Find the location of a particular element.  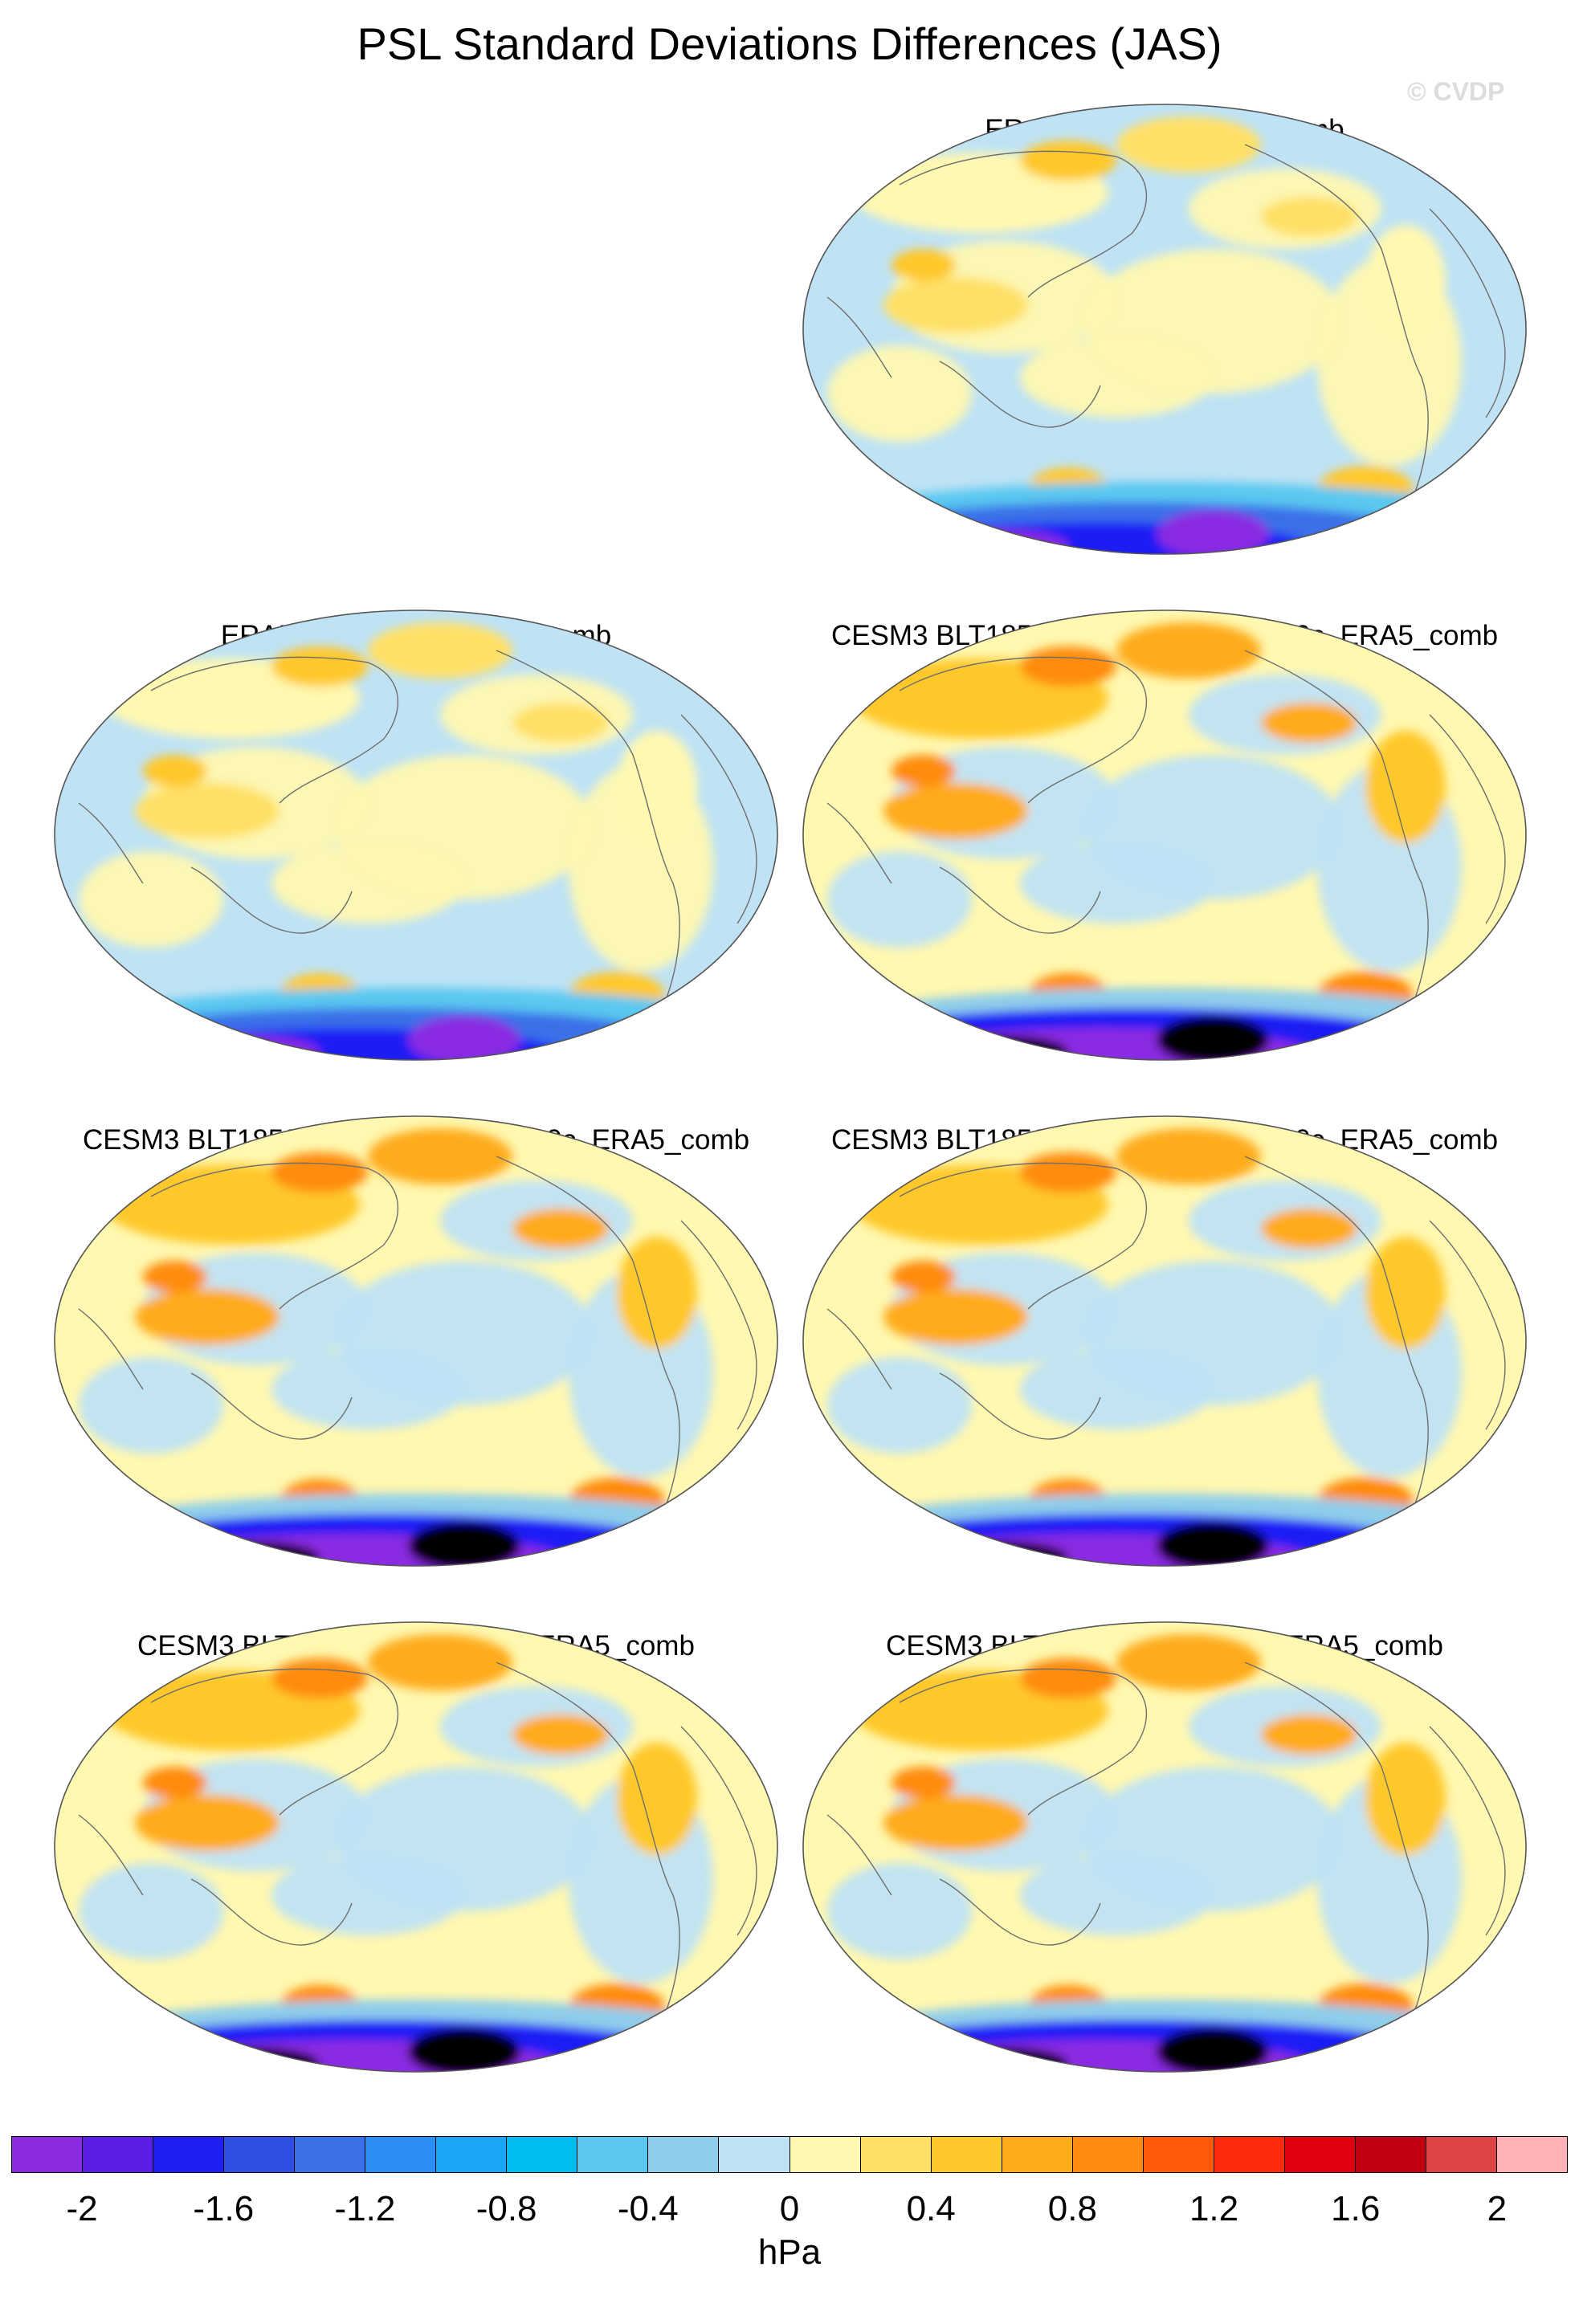

colorbar-tick-label: -0.4 is located at coordinates (648, 2209).